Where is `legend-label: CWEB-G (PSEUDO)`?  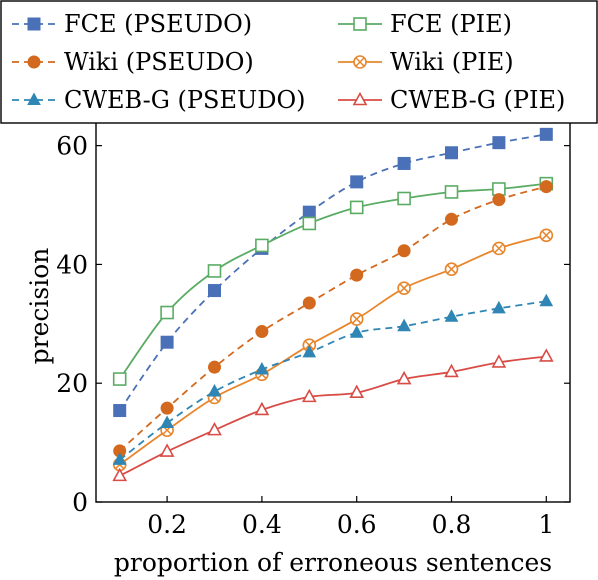
legend-label: CWEB-G (PSEUDO) is located at coordinates (185, 100).